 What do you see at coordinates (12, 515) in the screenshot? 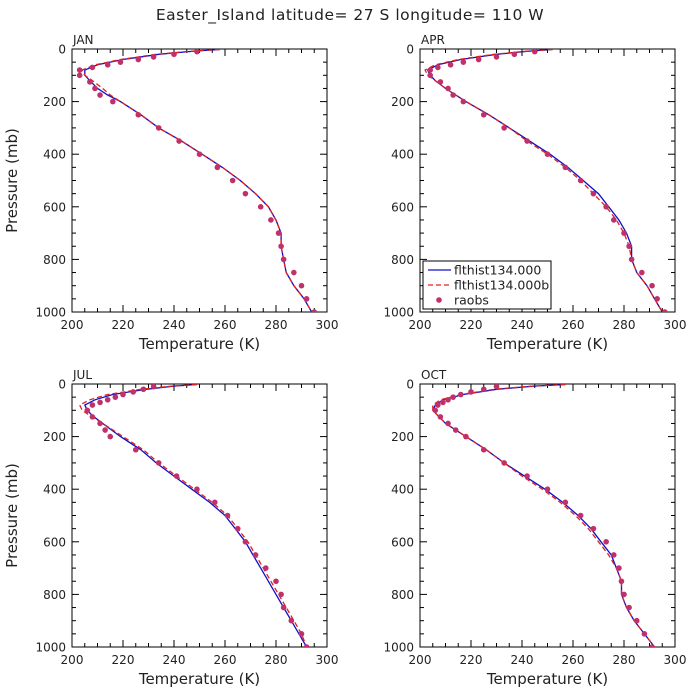
I see `y-axis-label: Pressure (mb)` at bounding box center [12, 515].